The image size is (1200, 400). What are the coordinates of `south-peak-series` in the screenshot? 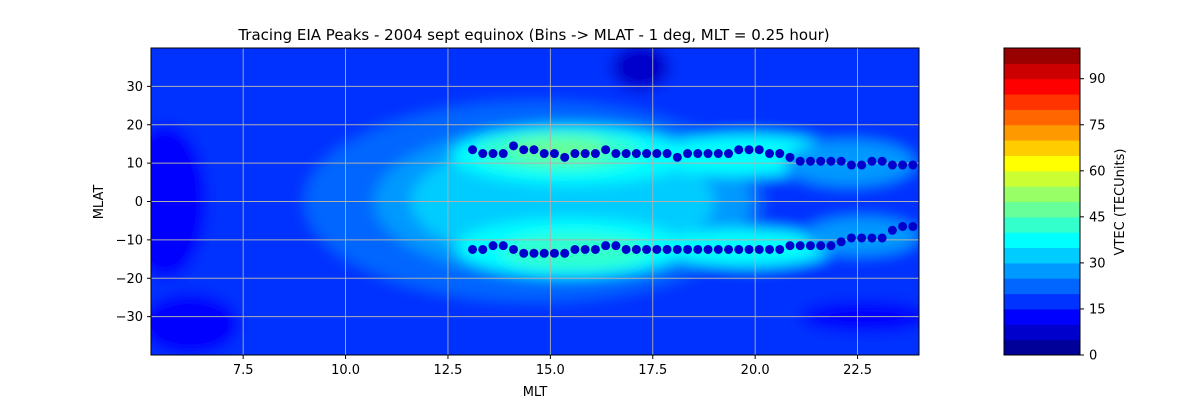 It's located at (693, 239).